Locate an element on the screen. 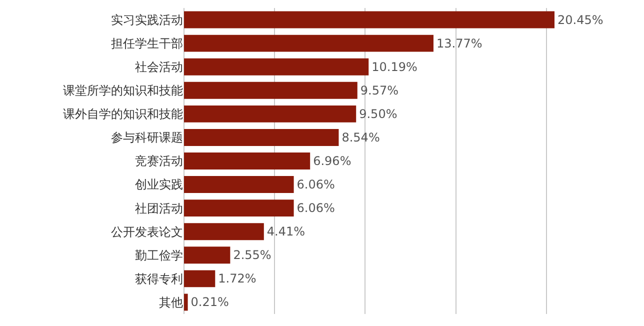 The height and width of the screenshot is (326, 644). y-tick-label: 公开发表论文 is located at coordinates (147, 231).